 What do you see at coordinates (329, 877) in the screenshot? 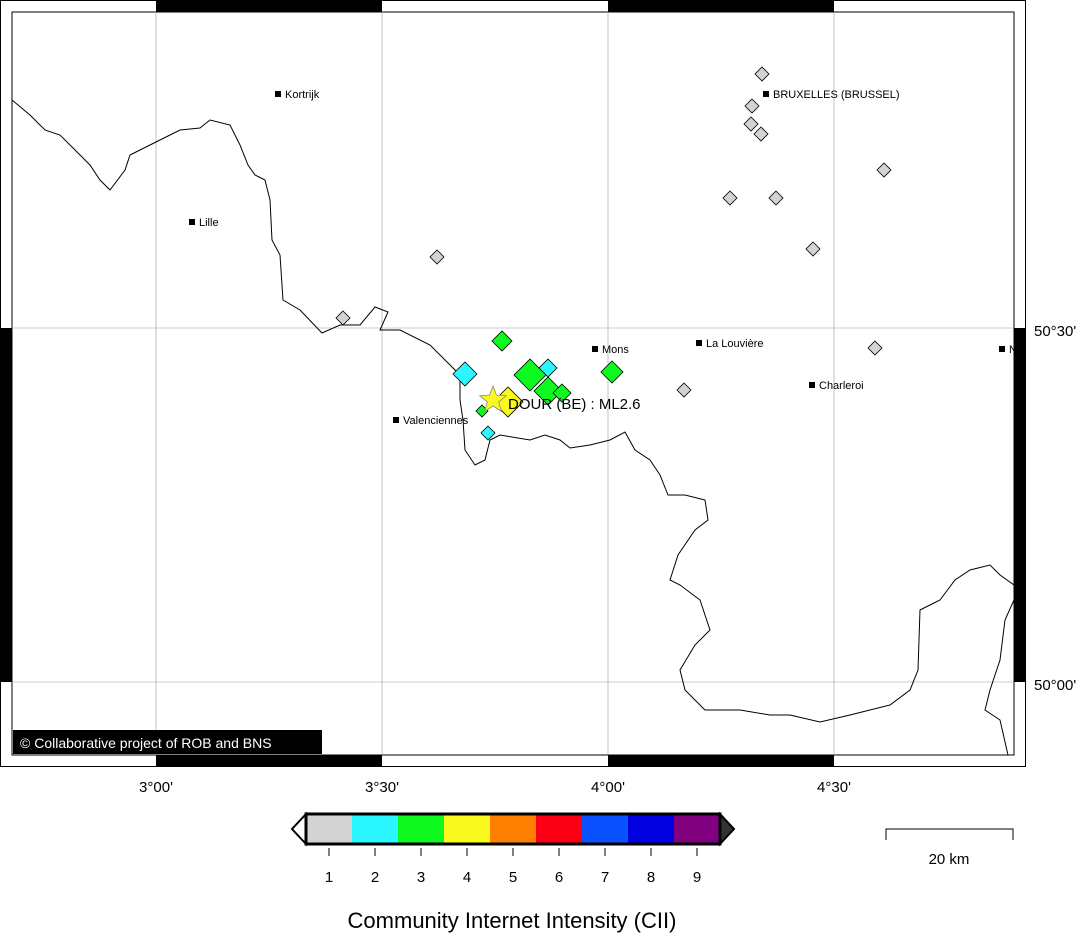
I see `legend-label: 1` at bounding box center [329, 877].